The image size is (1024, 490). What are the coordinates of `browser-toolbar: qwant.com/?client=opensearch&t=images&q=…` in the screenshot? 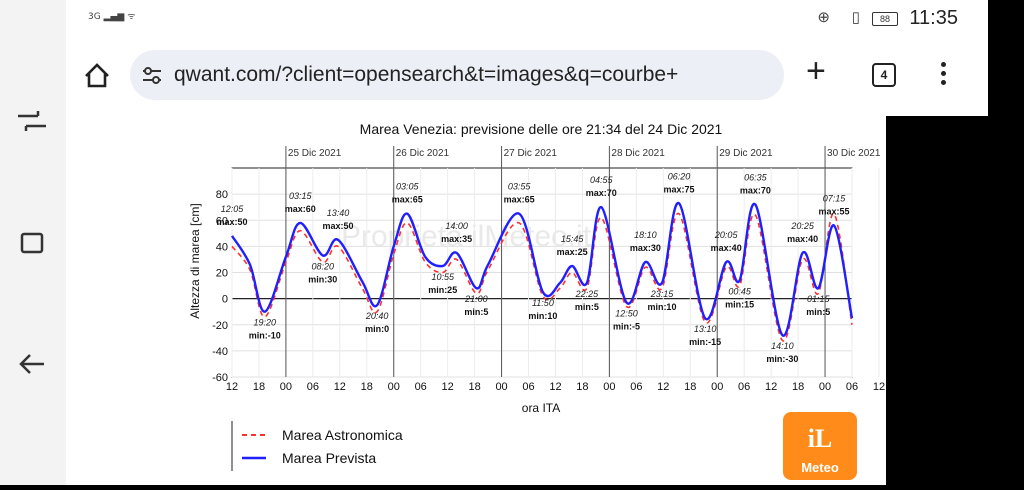 It's located at (527, 75).